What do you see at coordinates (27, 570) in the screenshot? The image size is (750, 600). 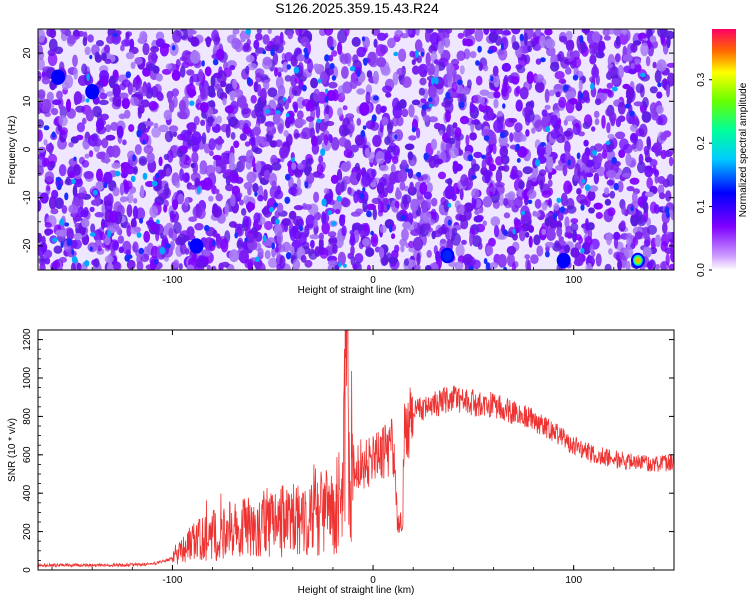 I see `y-tick-label: 0` at bounding box center [27, 570].